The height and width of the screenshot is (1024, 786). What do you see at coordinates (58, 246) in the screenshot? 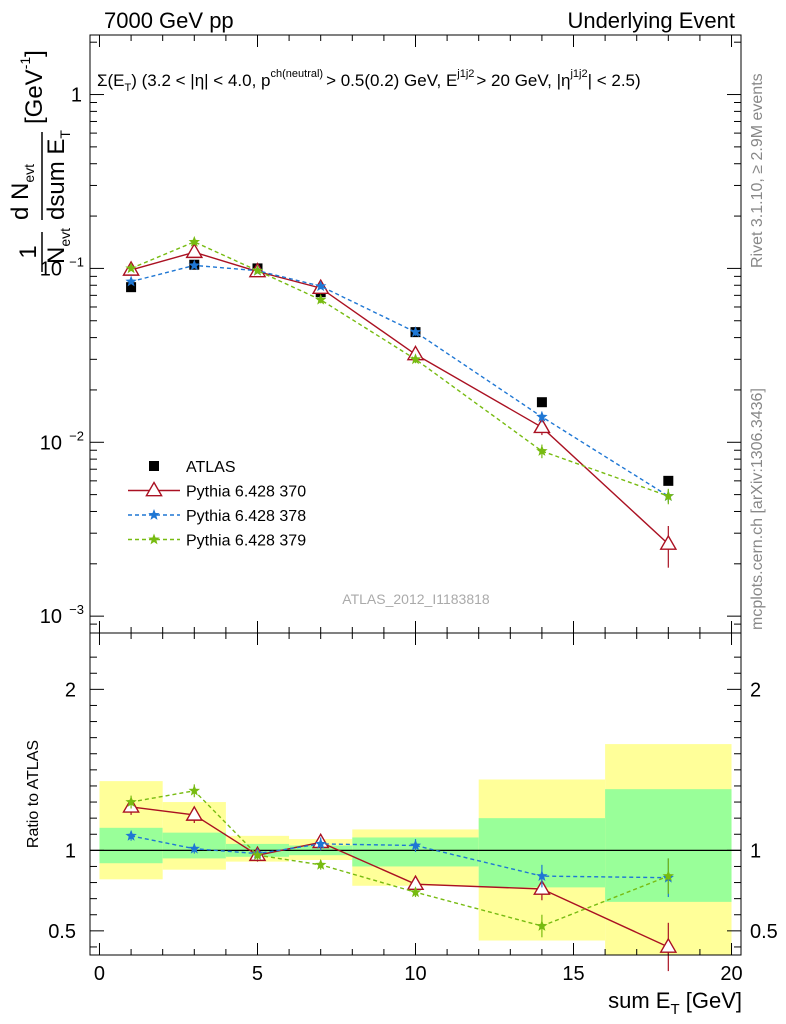
I see `svg-text: Nevt` at bounding box center [58, 246].